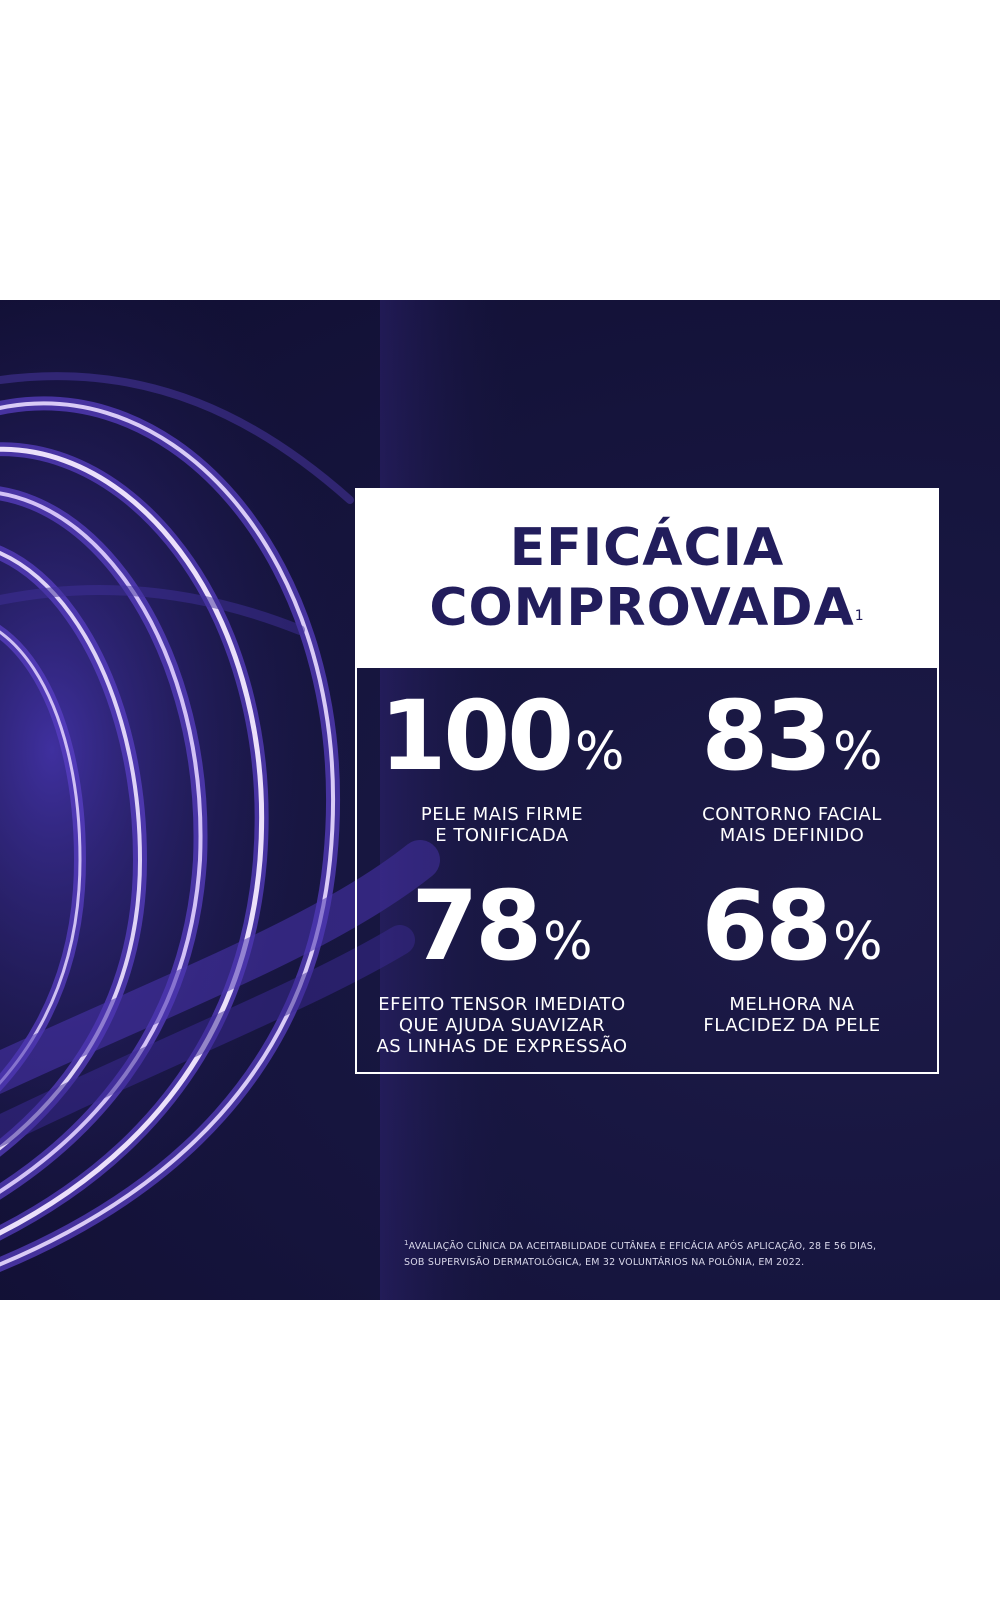 This screenshot has width=1000, height=1600. I want to click on stat-value: 78%, so click(502, 934).